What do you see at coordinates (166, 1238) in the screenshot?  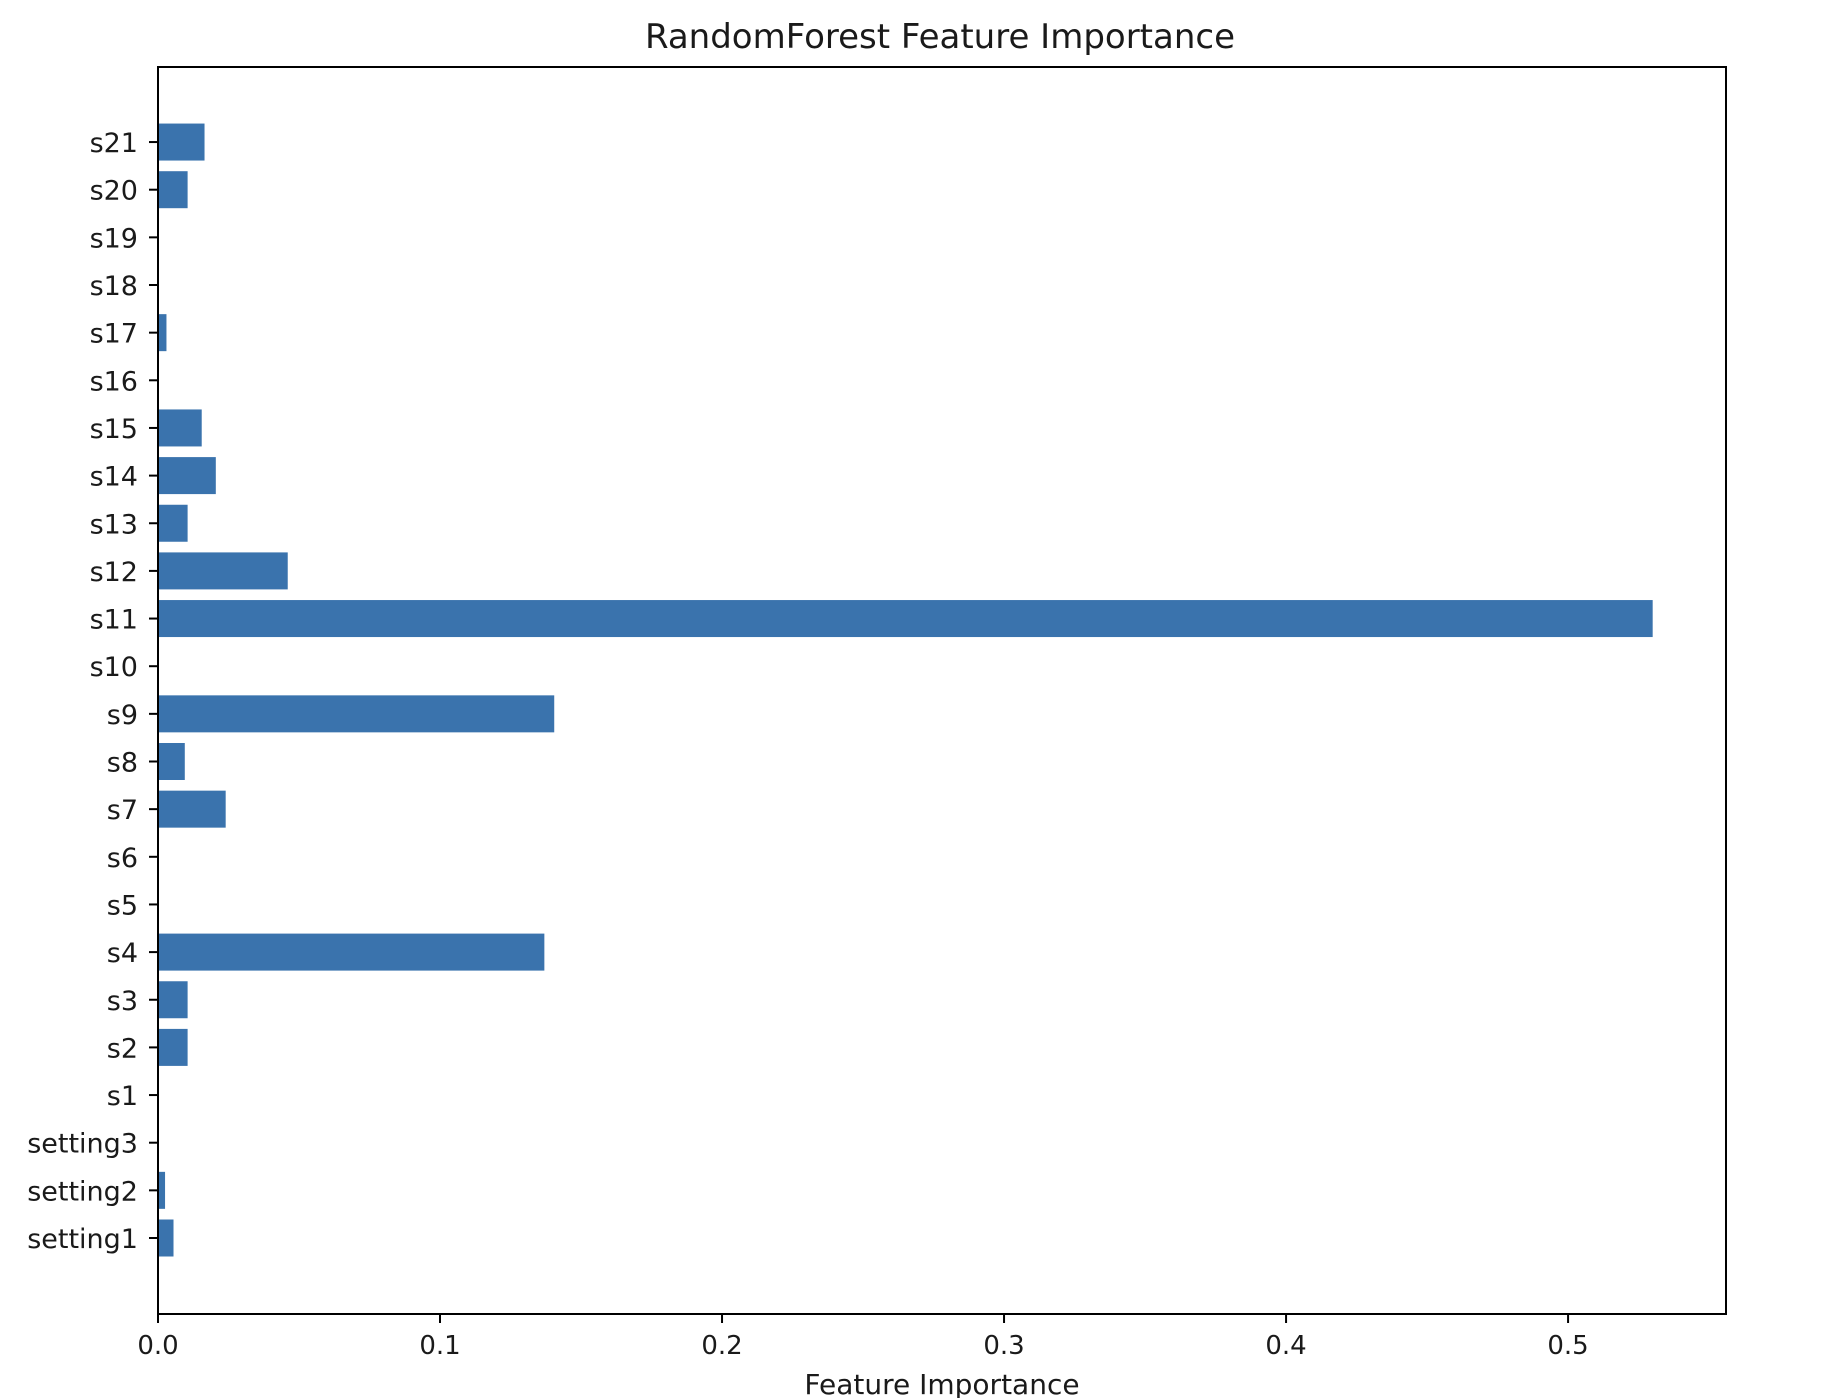 I see `bar-setting1` at bounding box center [166, 1238].